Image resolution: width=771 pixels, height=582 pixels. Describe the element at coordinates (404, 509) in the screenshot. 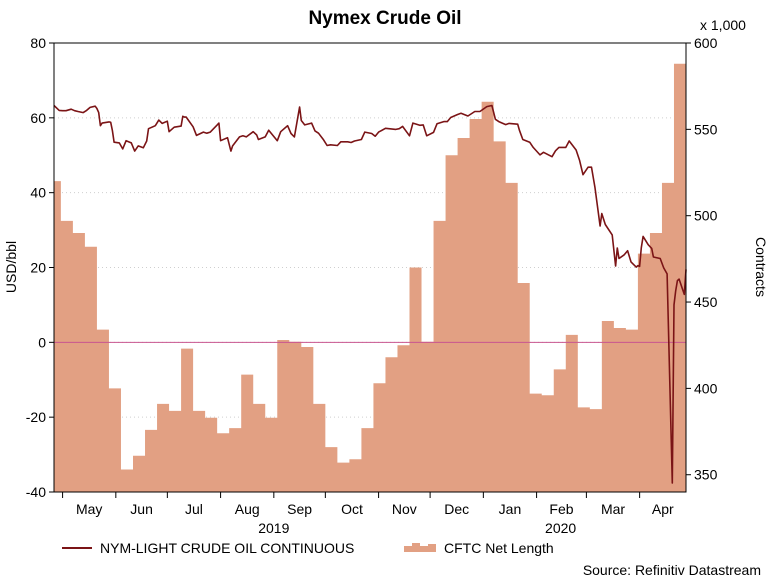

I see `month-label: Nov` at that location.